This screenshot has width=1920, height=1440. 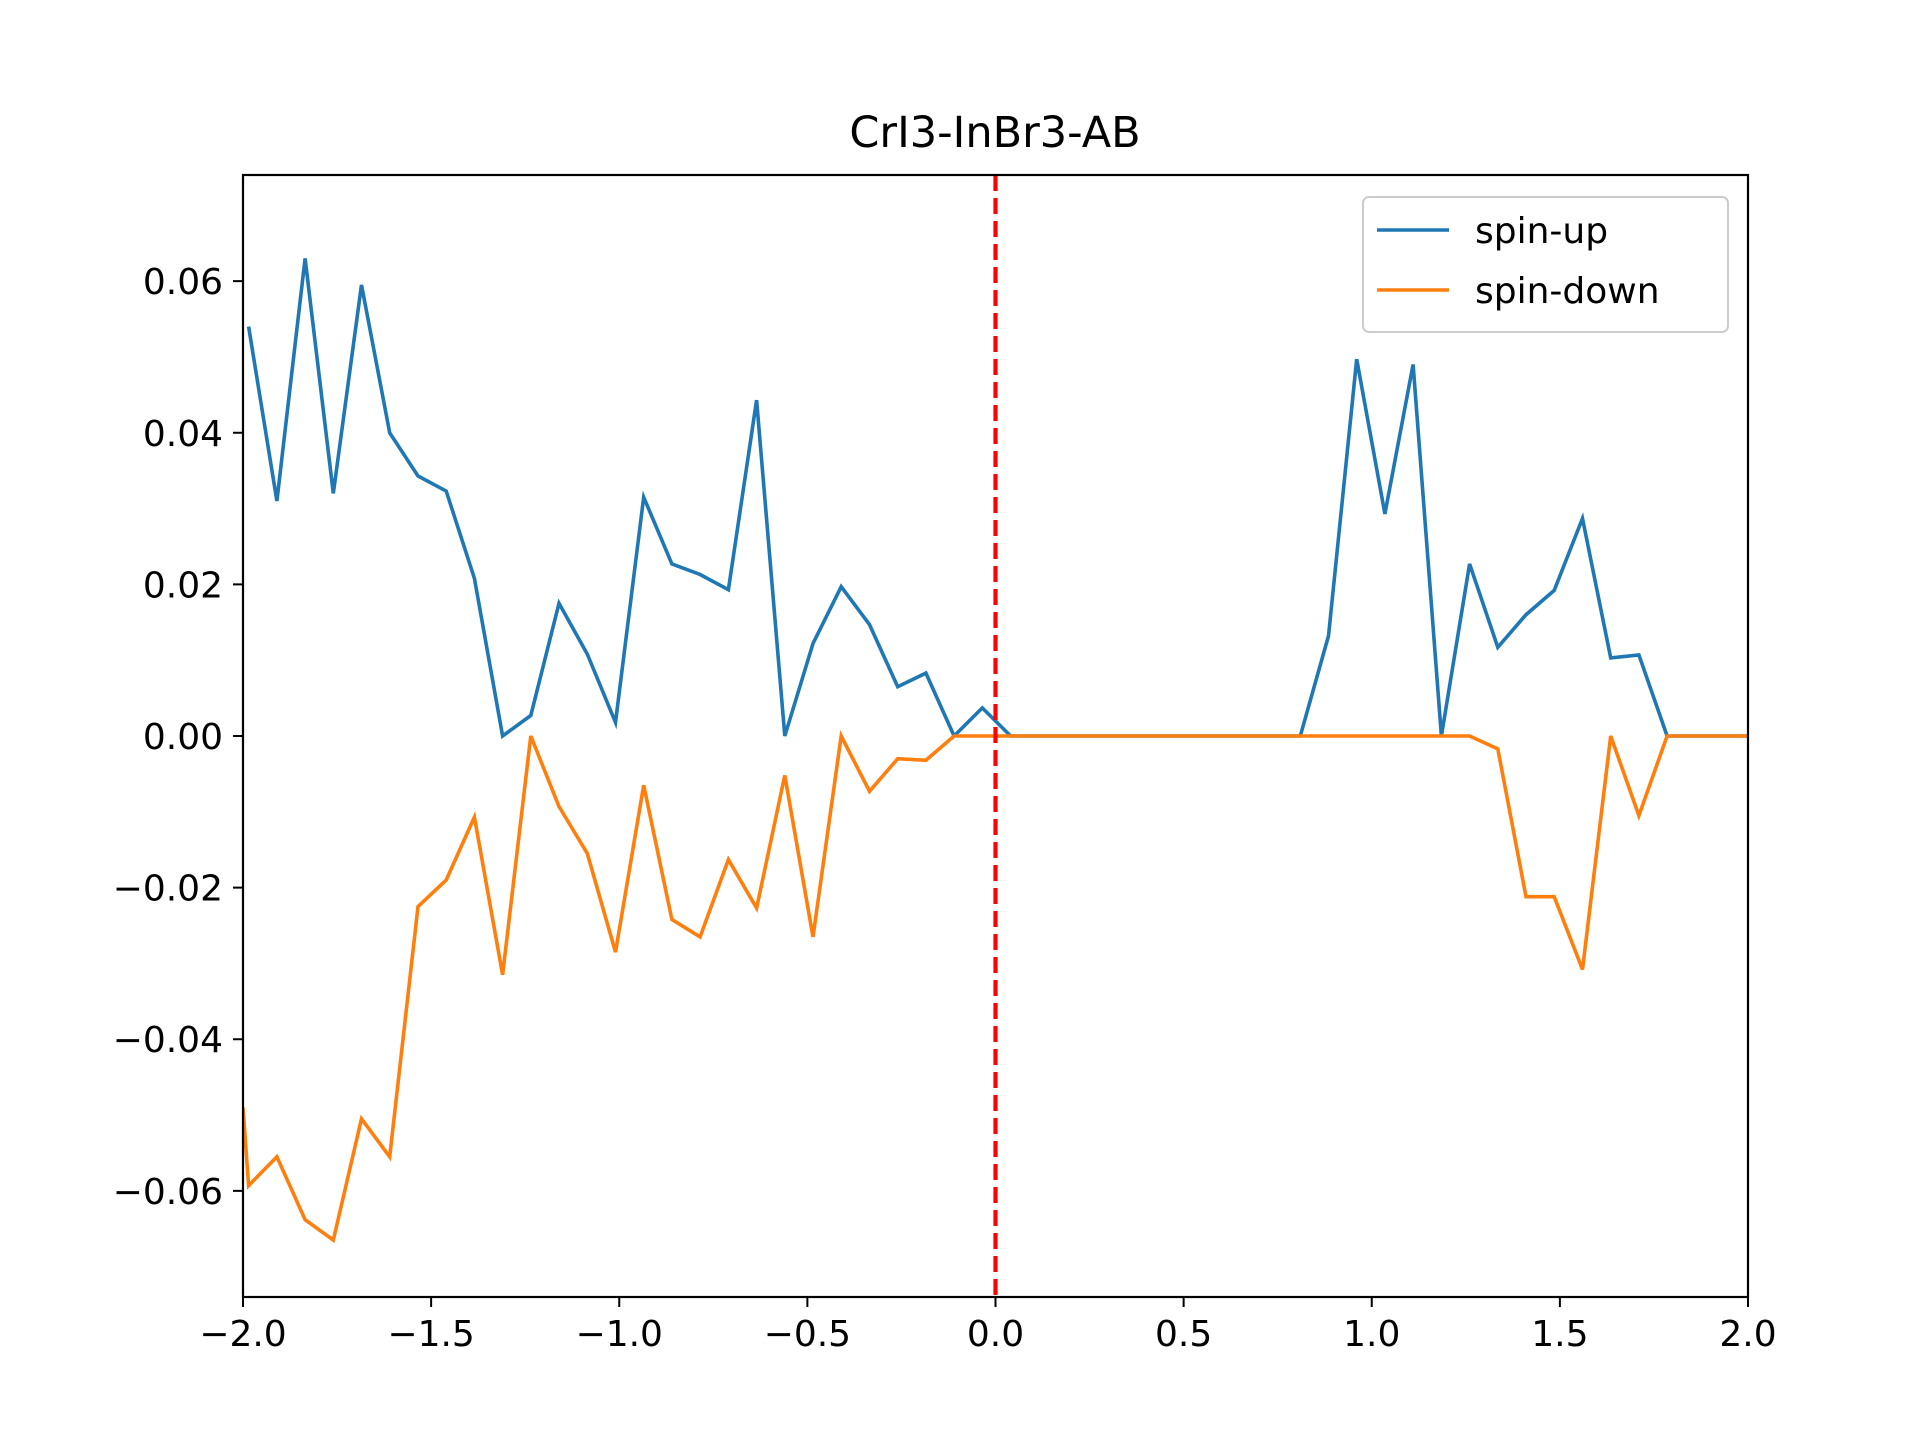 I want to click on x-tick-label: 0.5, so click(x=1183, y=1334).